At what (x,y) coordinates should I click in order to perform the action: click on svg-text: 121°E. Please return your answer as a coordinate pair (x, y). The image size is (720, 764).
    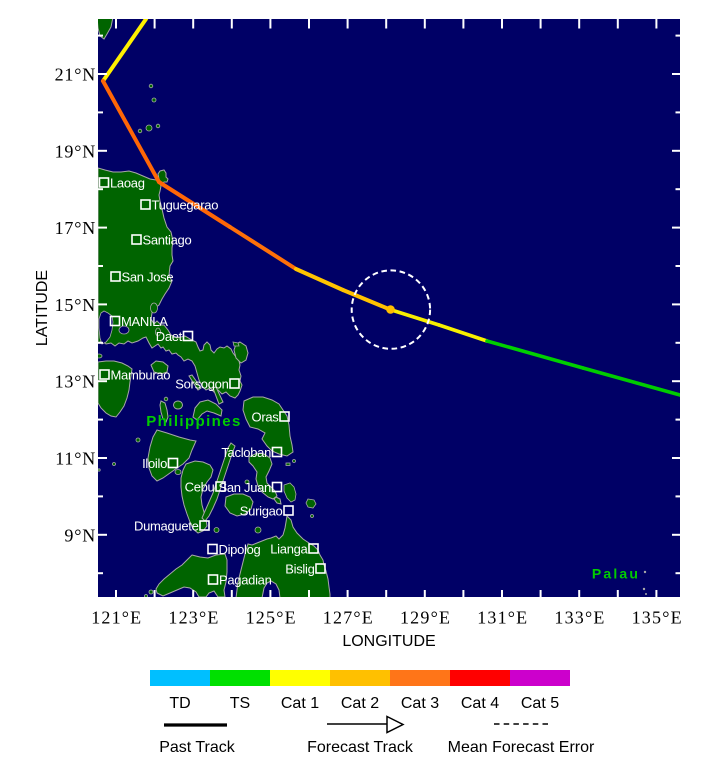
    Looking at the image, I should click on (116, 618).